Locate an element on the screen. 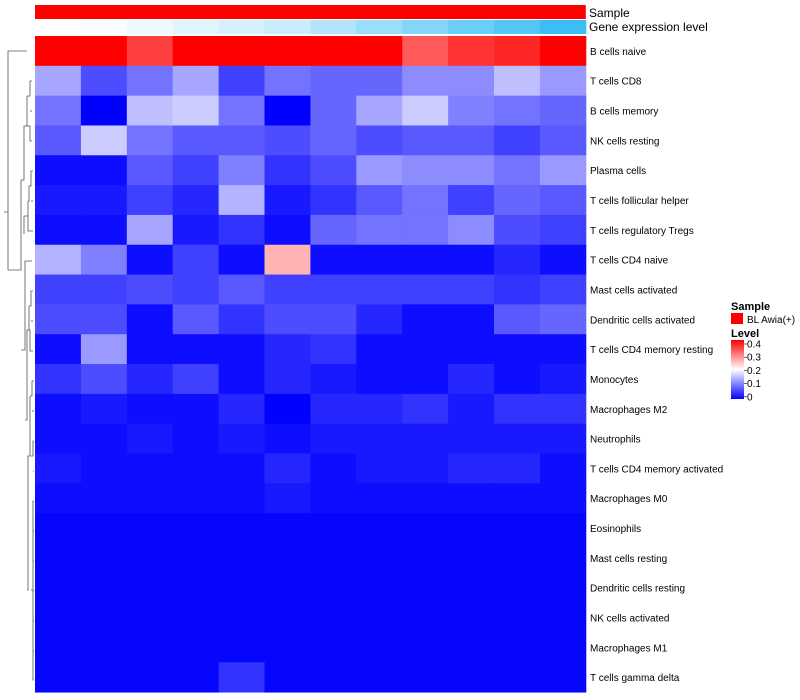  dendro-join-mid is located at coordinates (25, 224).